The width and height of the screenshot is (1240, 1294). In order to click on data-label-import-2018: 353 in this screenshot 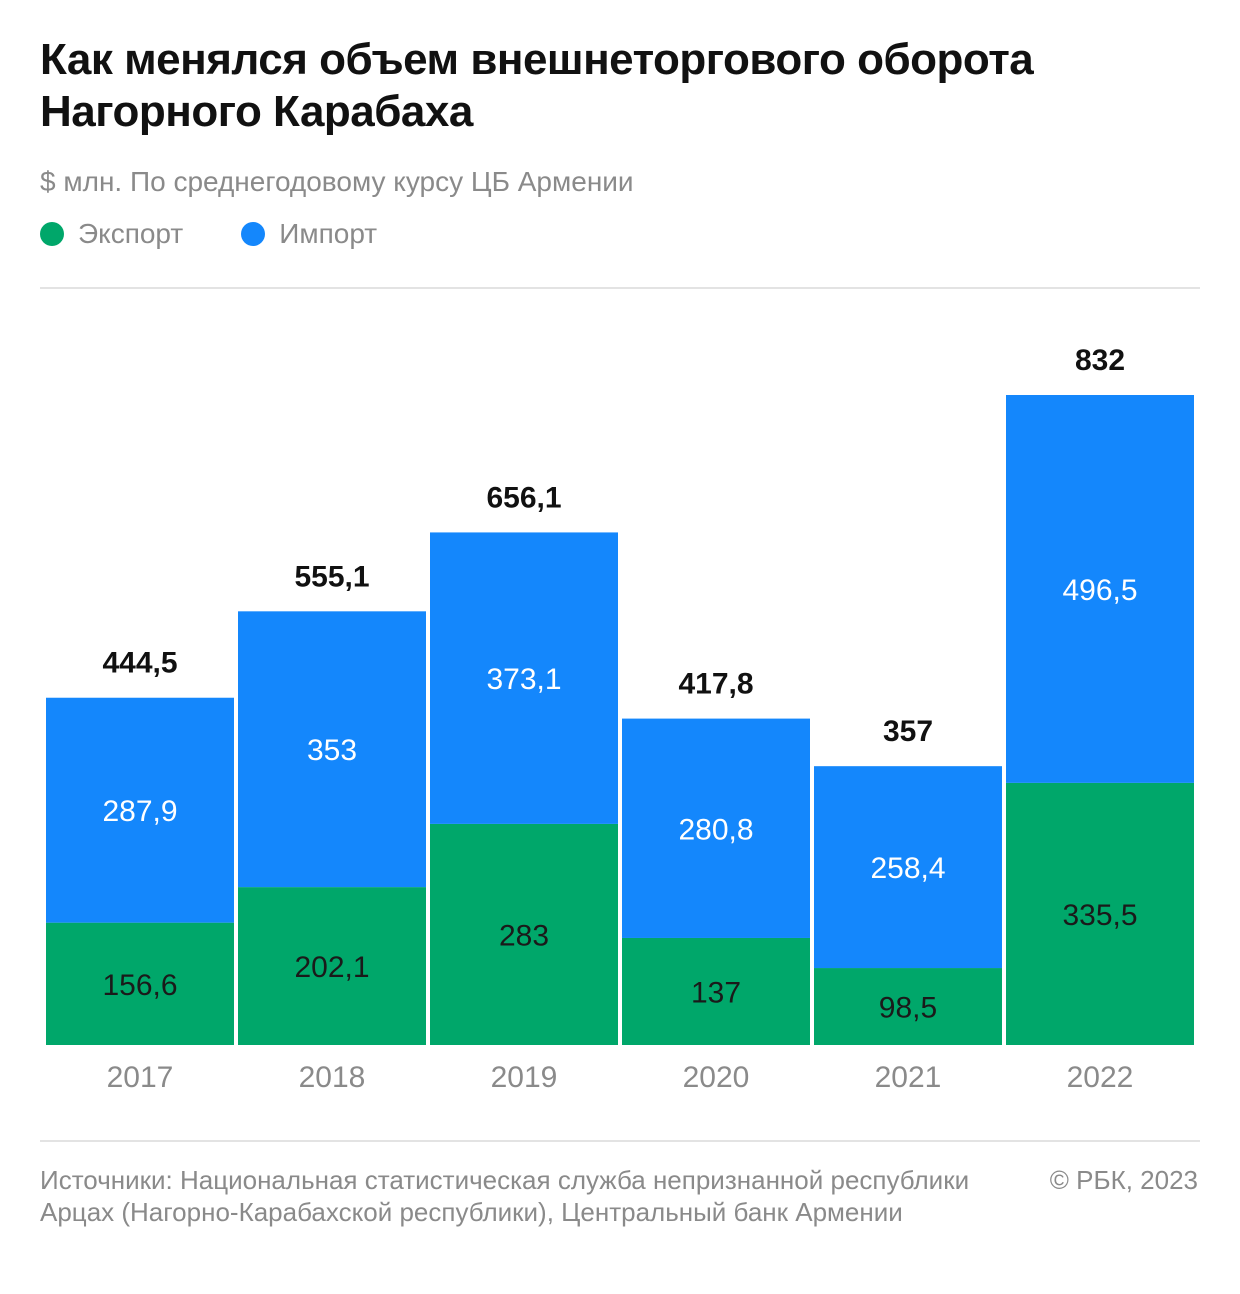, I will do `click(332, 750)`.